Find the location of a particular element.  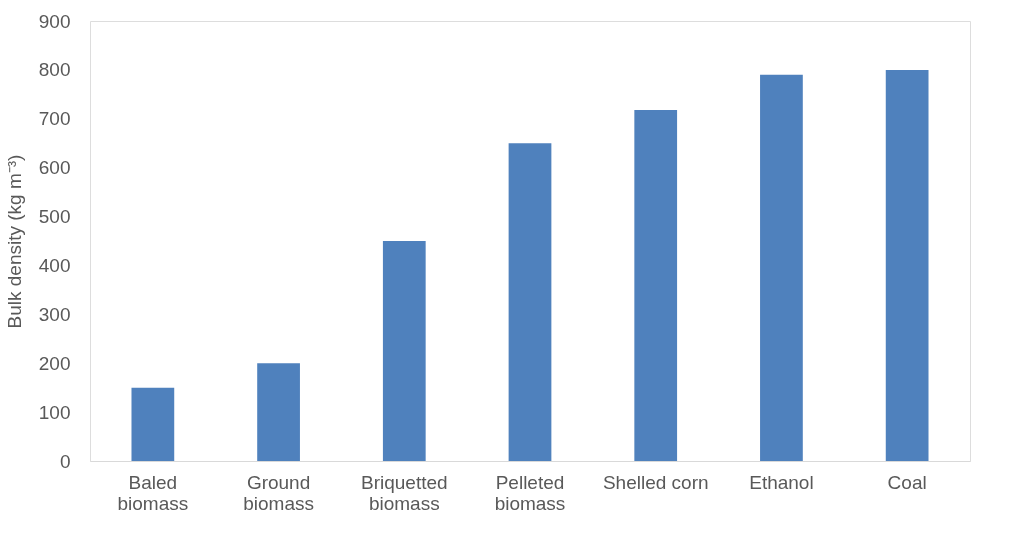

y-tick-label: 300 is located at coordinates (54, 314).